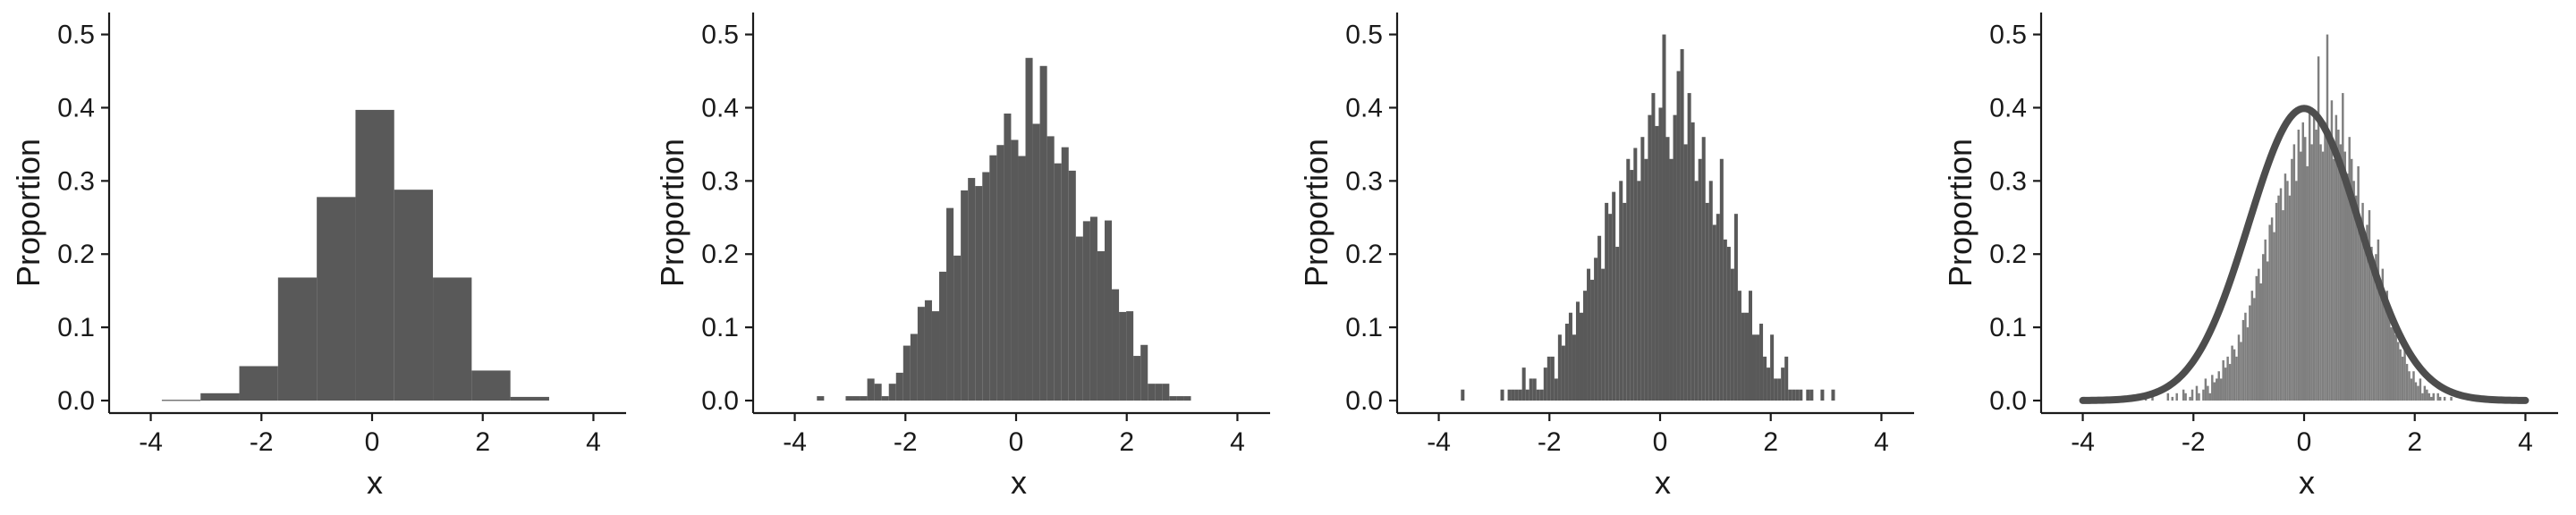 The image size is (2576, 515). What do you see at coordinates (2304, 254) in the screenshot?
I see `density-curve` at bounding box center [2304, 254].